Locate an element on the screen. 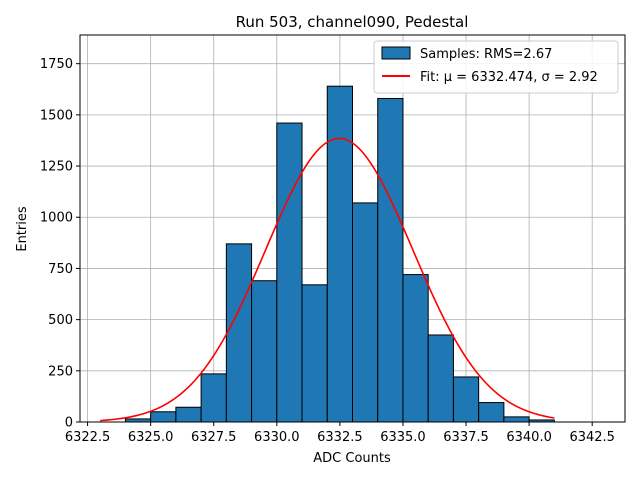  y-tick-label: 250 is located at coordinates (60, 371).